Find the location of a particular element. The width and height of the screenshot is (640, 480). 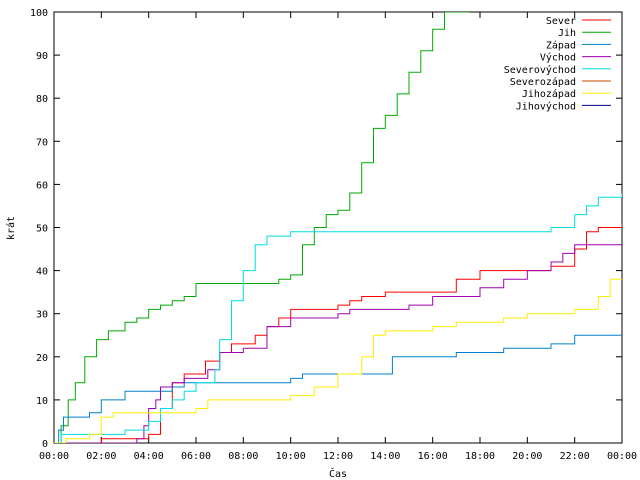

legend-label: Jihovýchod is located at coordinates (546, 106).